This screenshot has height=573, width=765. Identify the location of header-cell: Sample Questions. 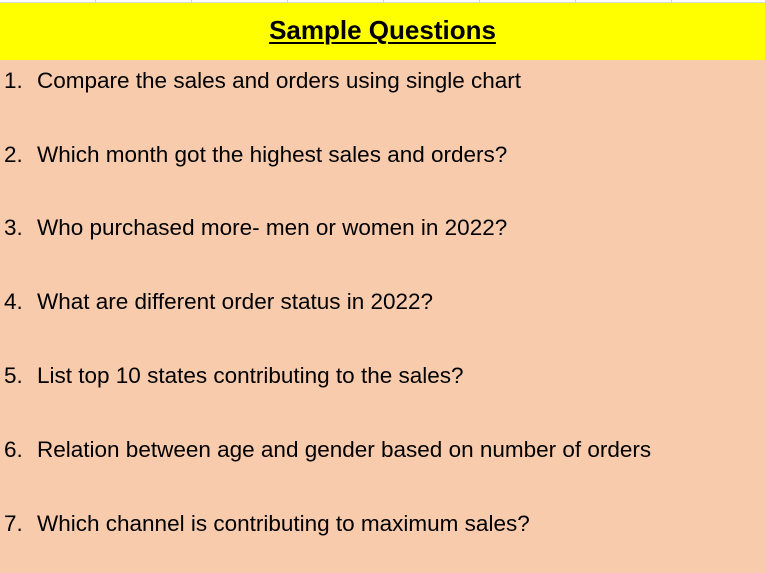
(382, 31).